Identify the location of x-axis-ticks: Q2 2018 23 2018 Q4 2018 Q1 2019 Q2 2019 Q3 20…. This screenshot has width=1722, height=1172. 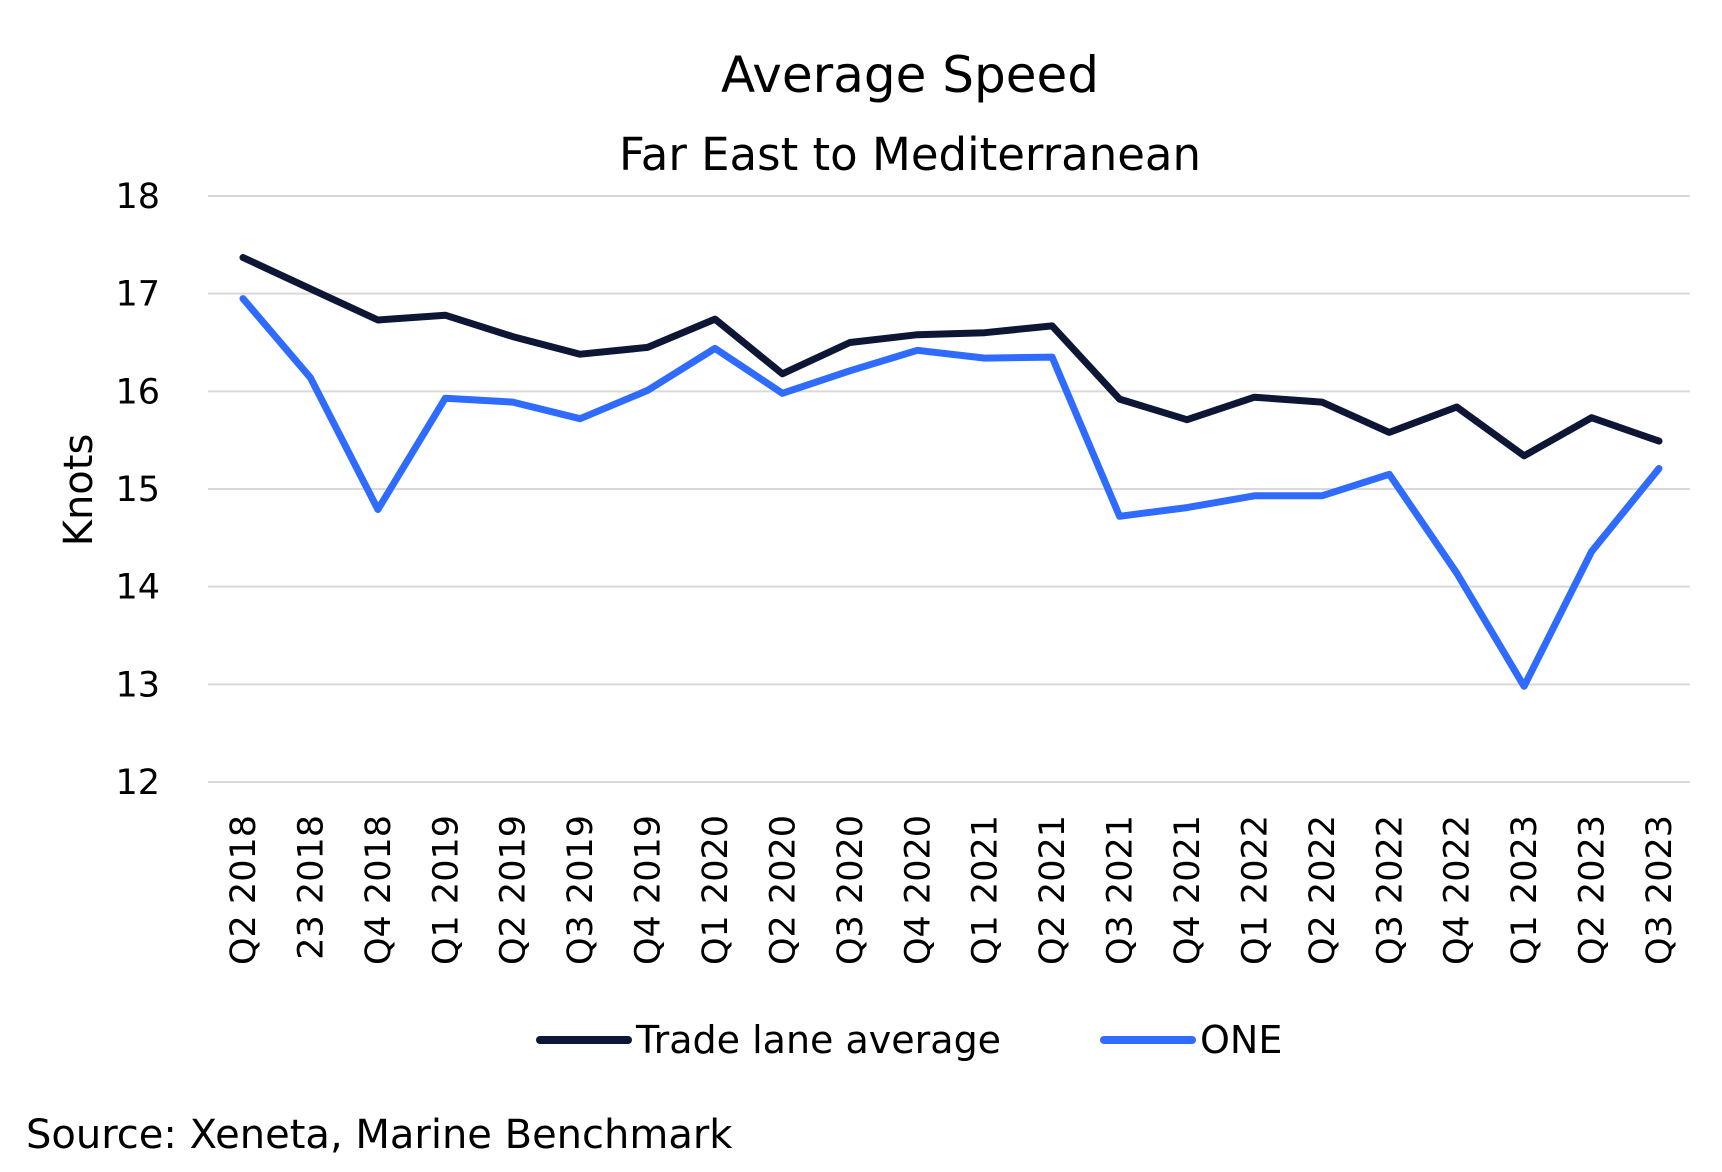
(952, 890).